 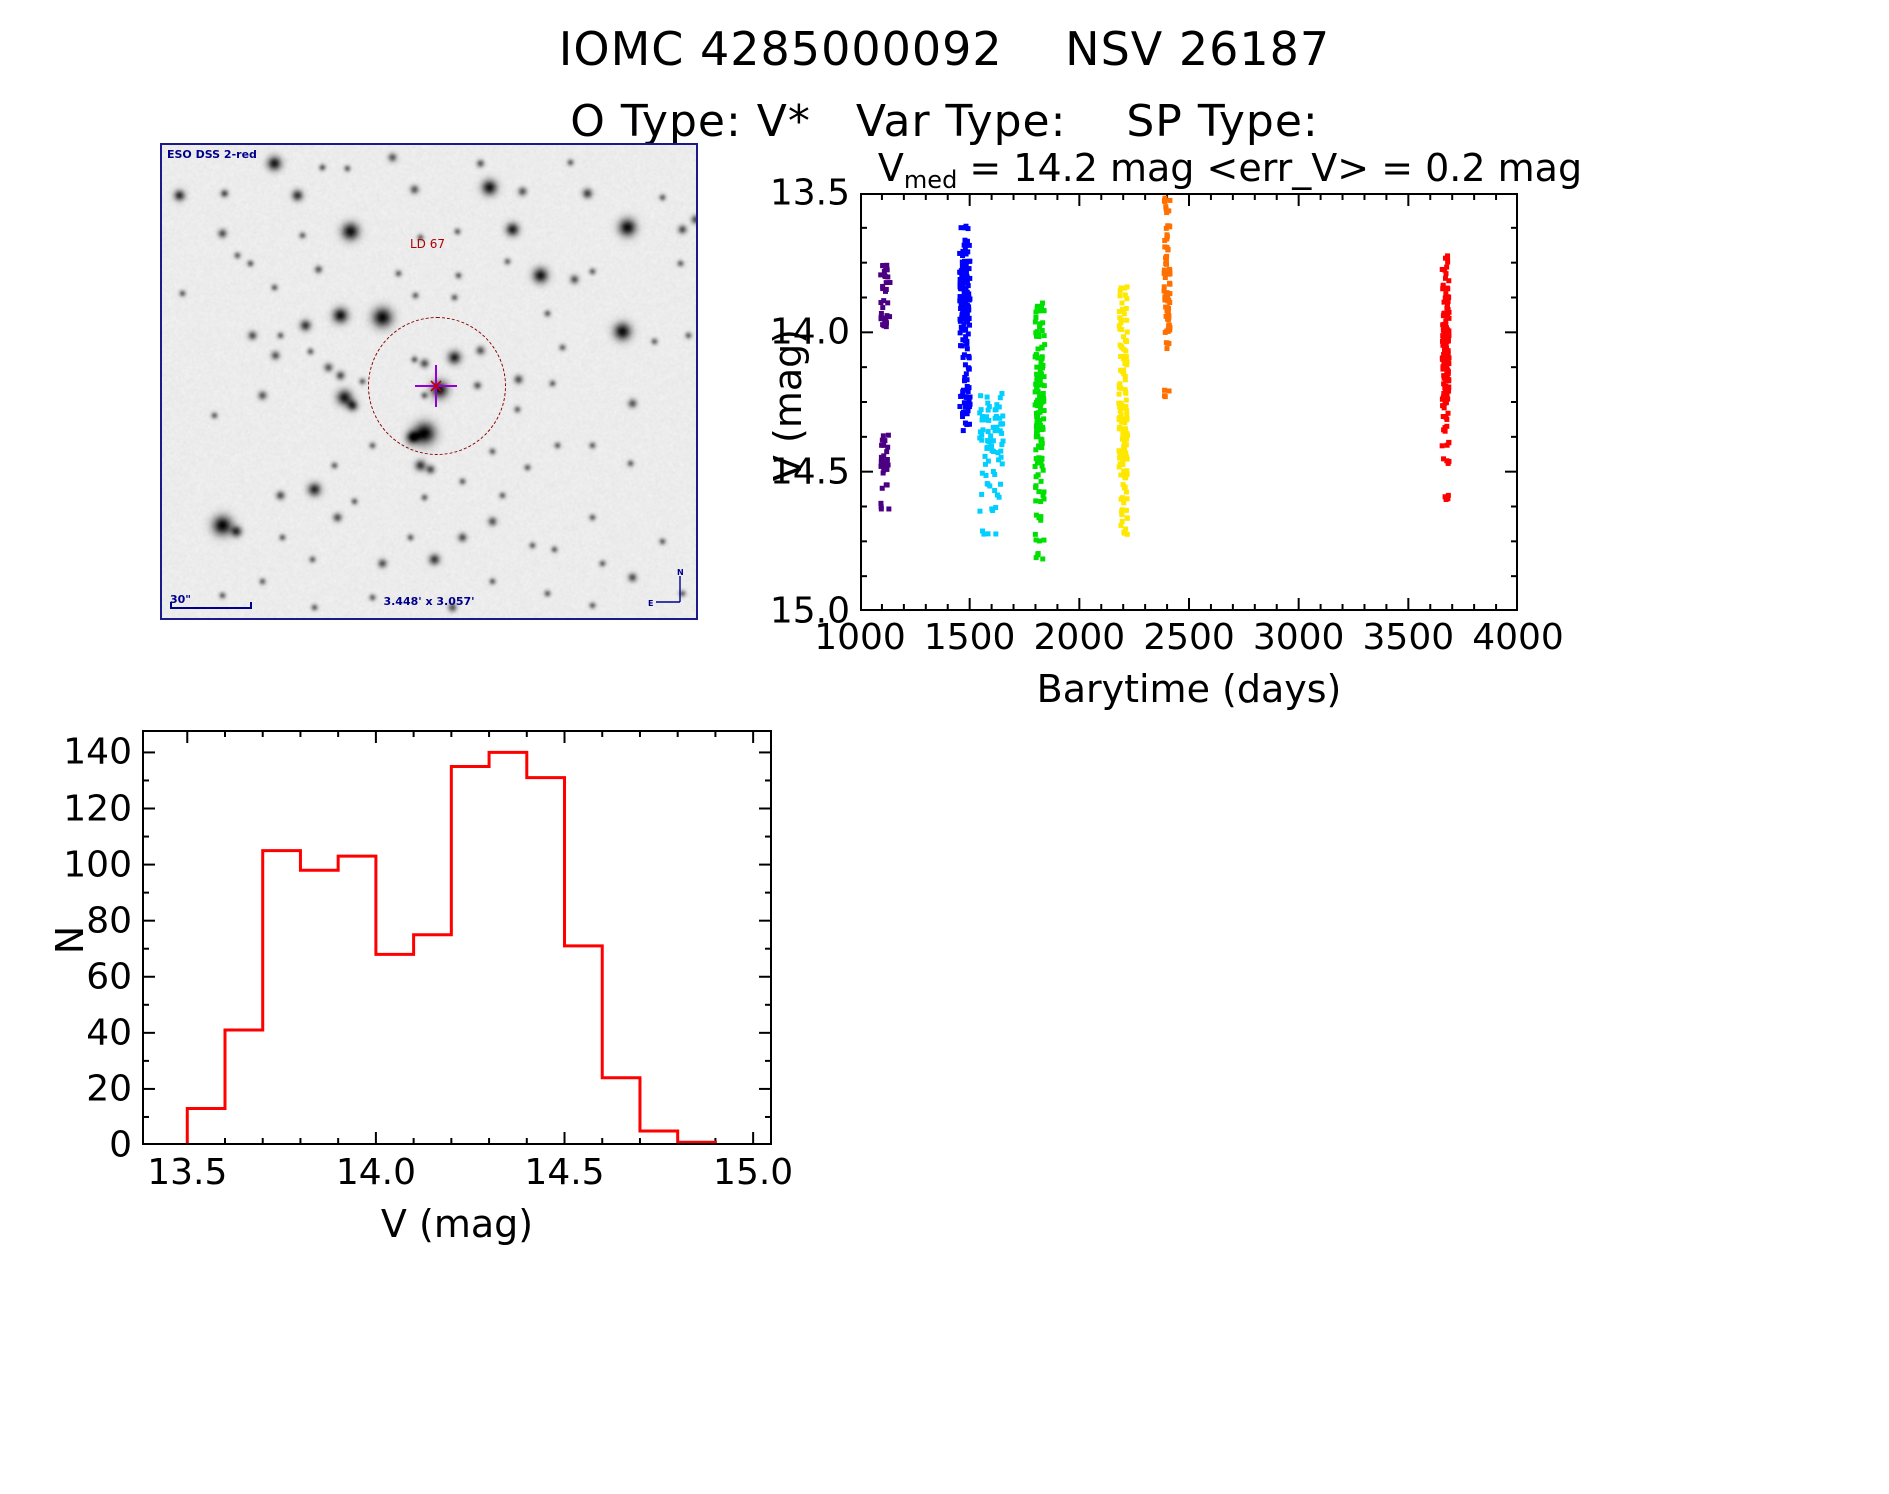 I want to click on target-marker-icon, so click(x=436, y=386).